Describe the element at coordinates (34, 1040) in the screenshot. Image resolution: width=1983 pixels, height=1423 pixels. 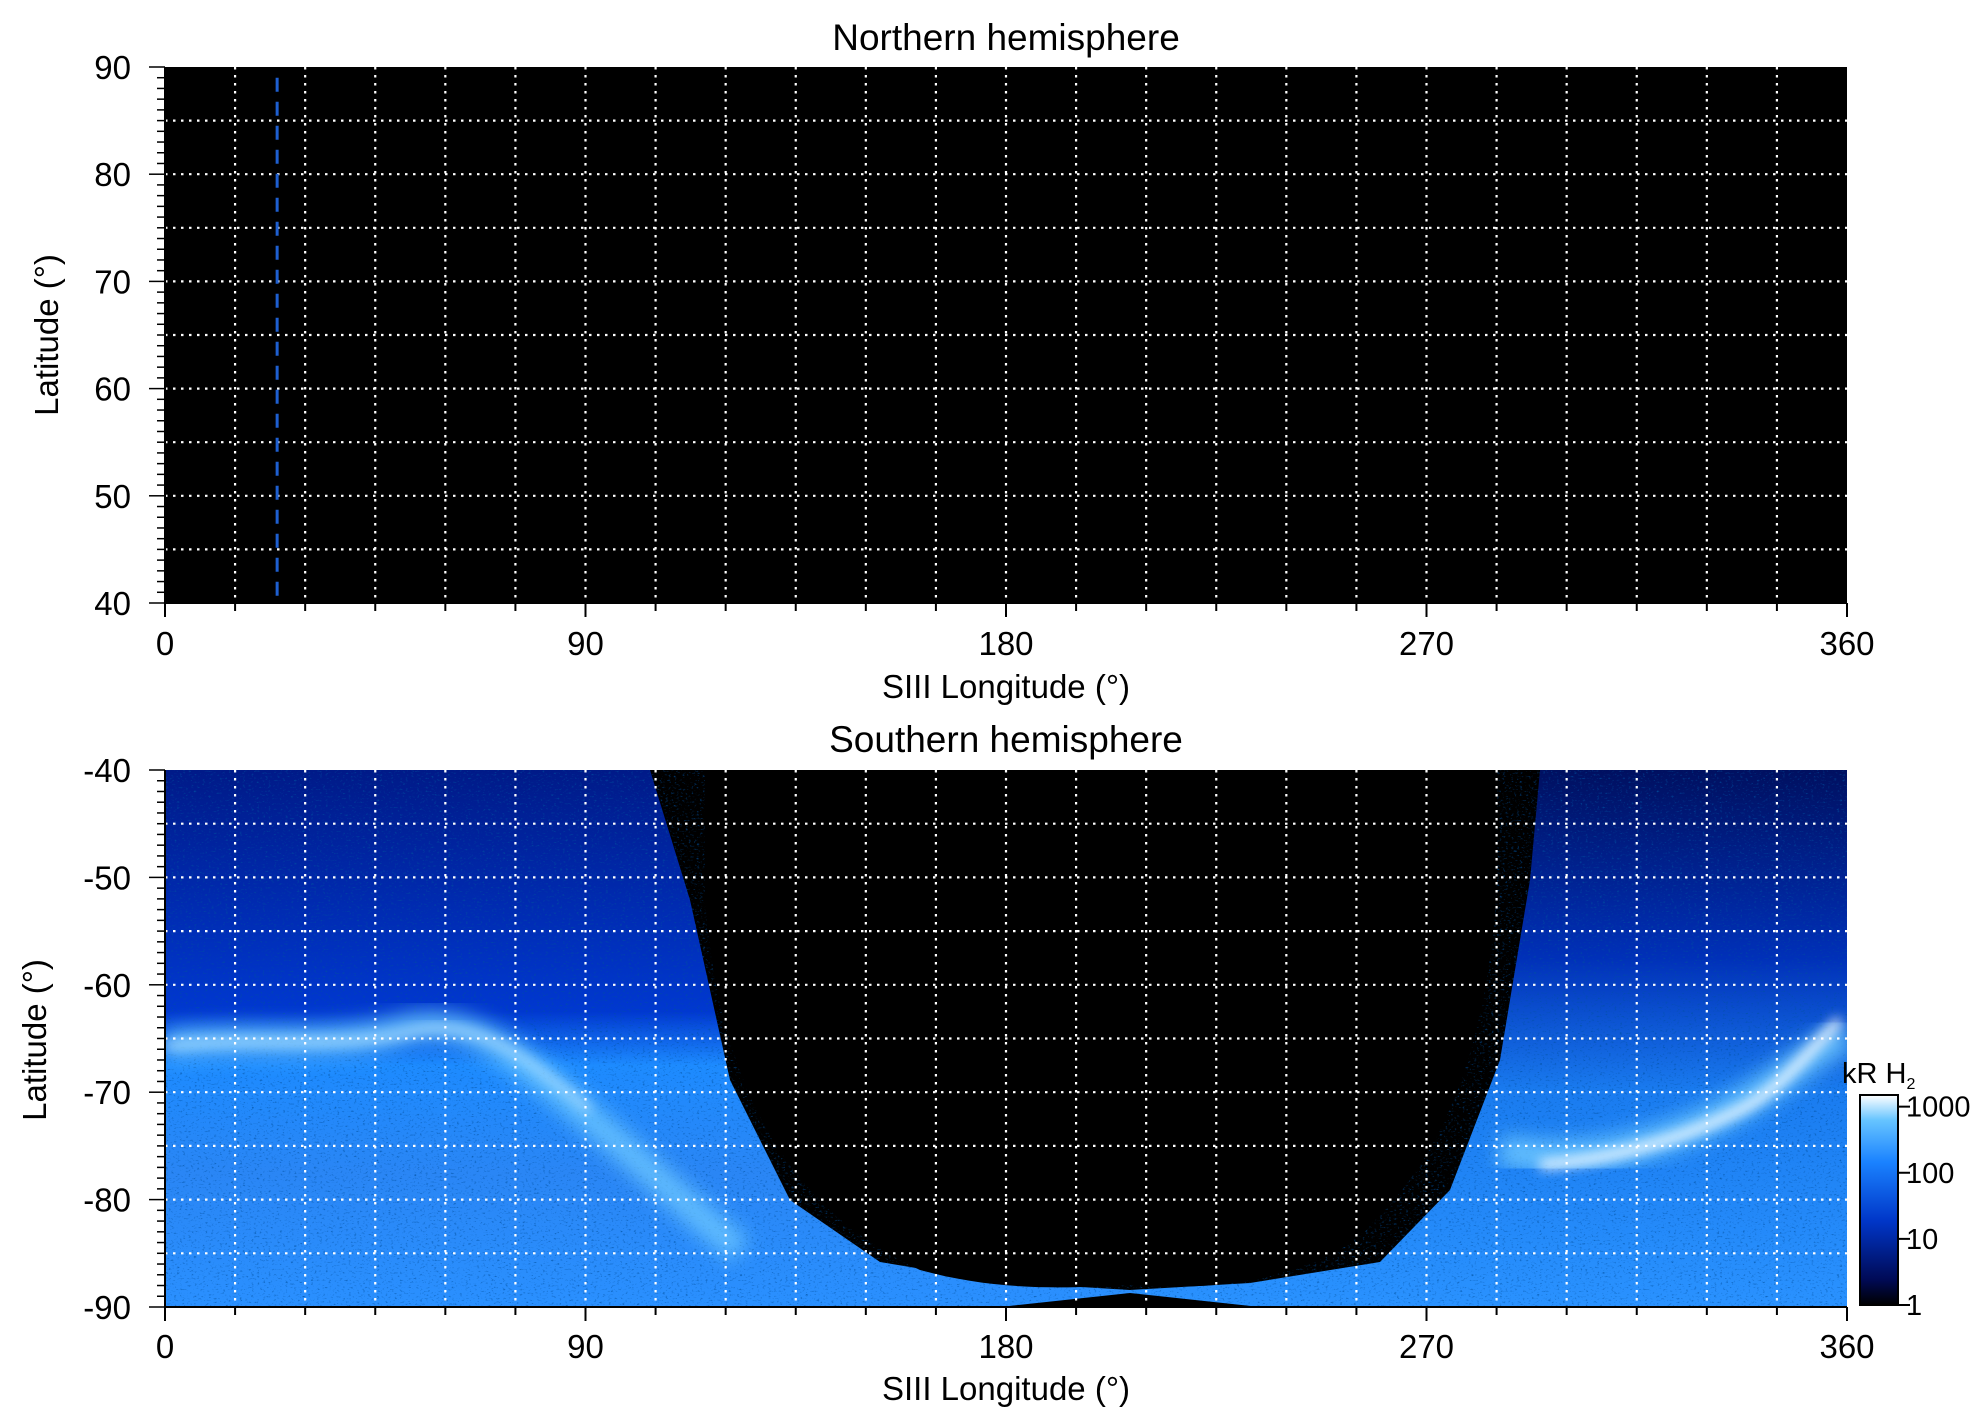
I see `south-y-label: Latitude (°)` at that location.